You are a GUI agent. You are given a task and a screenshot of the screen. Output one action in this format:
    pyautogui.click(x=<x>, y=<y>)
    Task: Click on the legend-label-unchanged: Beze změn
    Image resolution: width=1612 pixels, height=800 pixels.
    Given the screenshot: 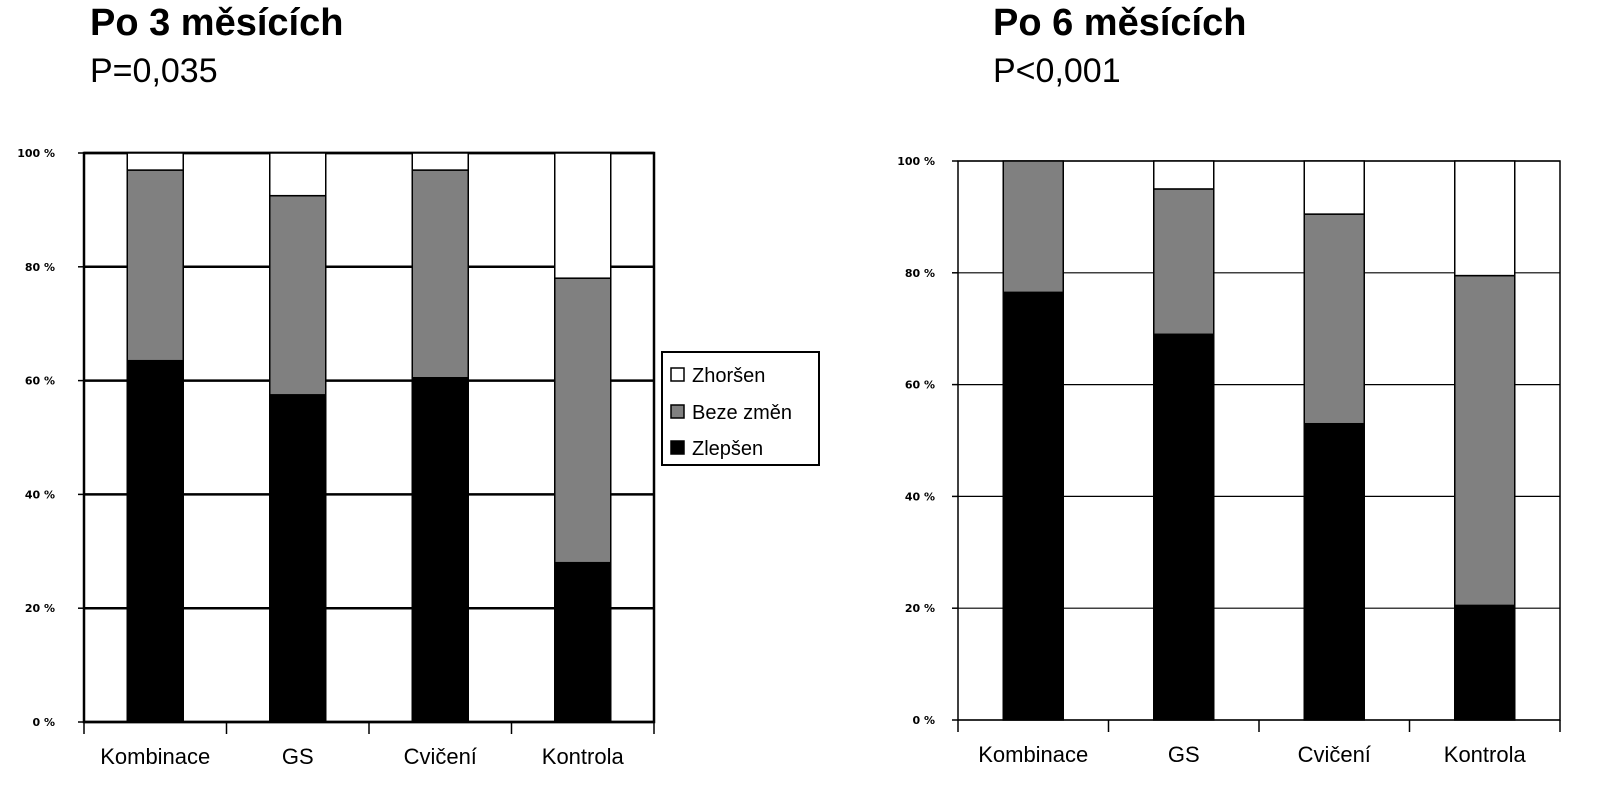 What is the action you would take?
    pyautogui.click(x=742, y=413)
    